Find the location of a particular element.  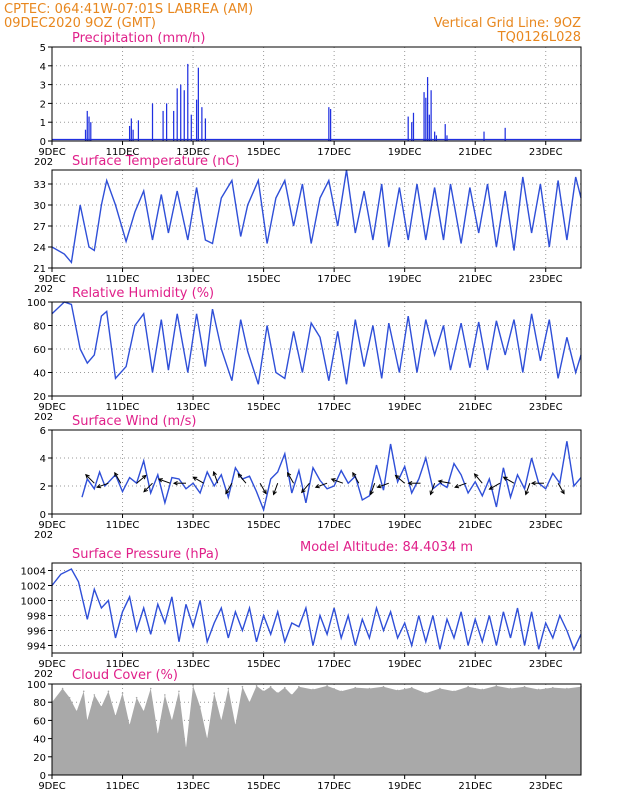

x-tick-label: 13DEC is located at coordinates (193, 664).